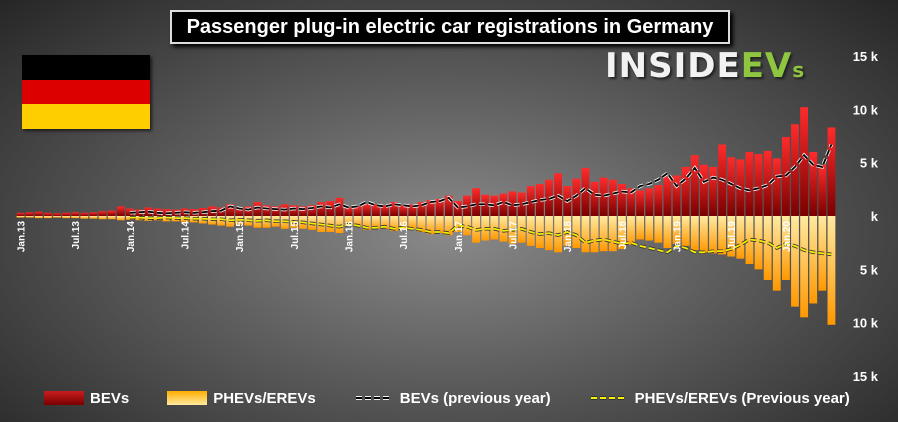  Describe the element at coordinates (481, 179) in the screenshot. I see `bev-prev-line-outline` at that location.